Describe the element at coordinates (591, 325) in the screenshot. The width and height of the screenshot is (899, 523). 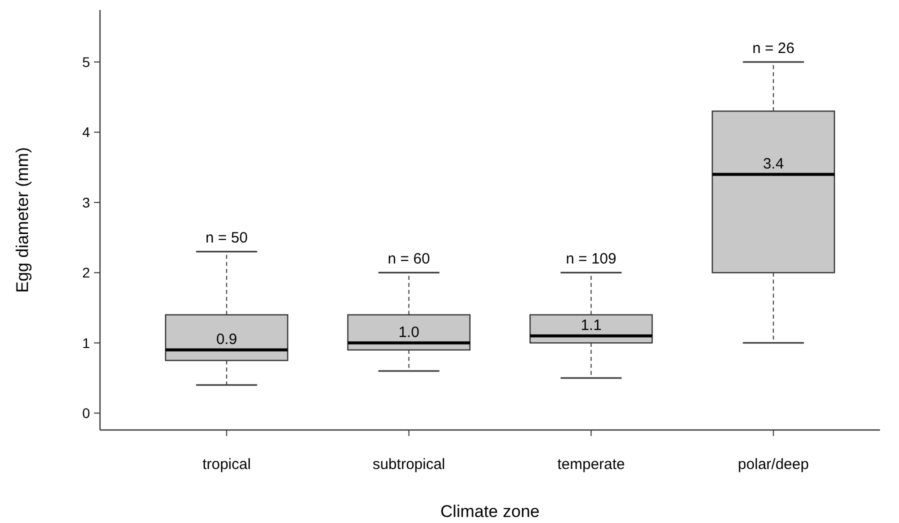
I see `text: 1.1` at that location.